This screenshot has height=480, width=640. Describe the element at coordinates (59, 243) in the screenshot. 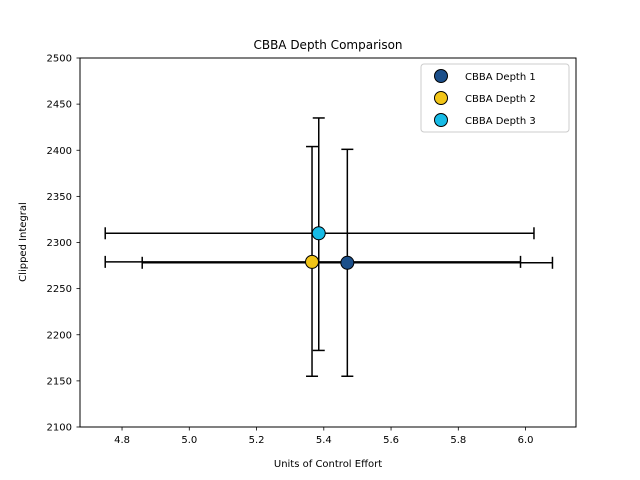

I see `y-tick-label: 2300` at that location.